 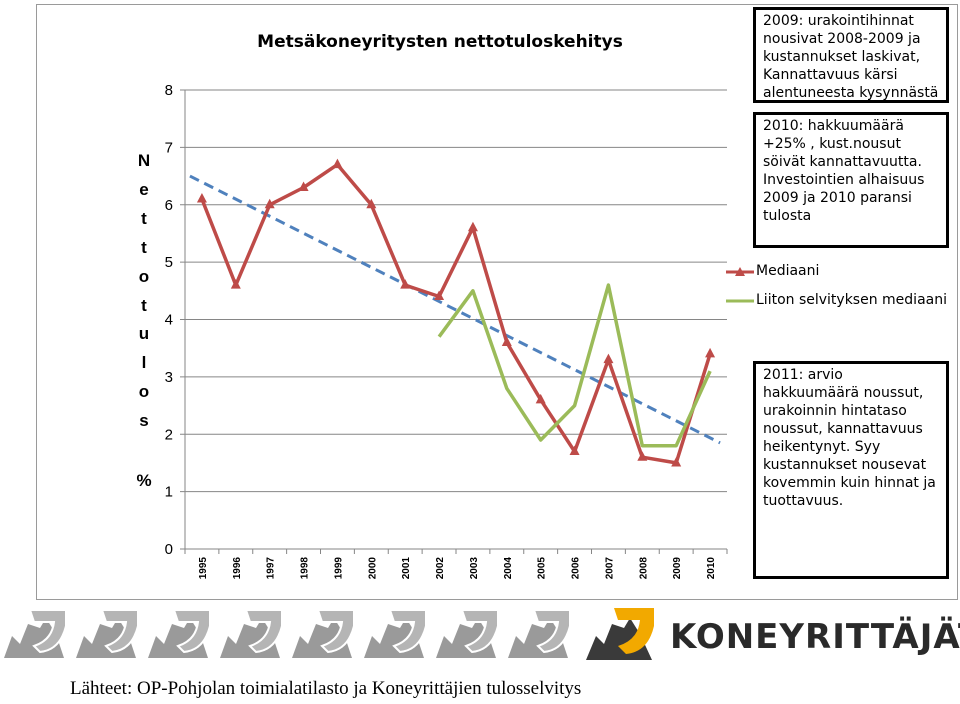 I want to click on ylabel-letter-9: s, so click(x=143, y=420).